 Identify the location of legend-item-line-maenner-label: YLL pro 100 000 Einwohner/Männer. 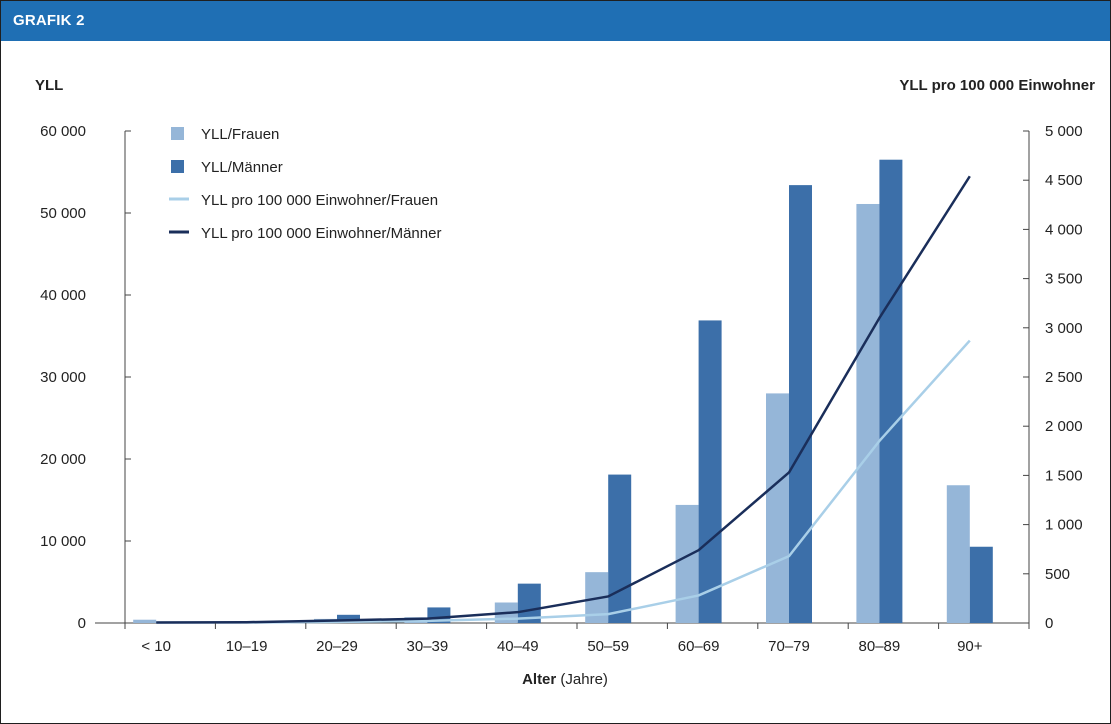
(321, 233).